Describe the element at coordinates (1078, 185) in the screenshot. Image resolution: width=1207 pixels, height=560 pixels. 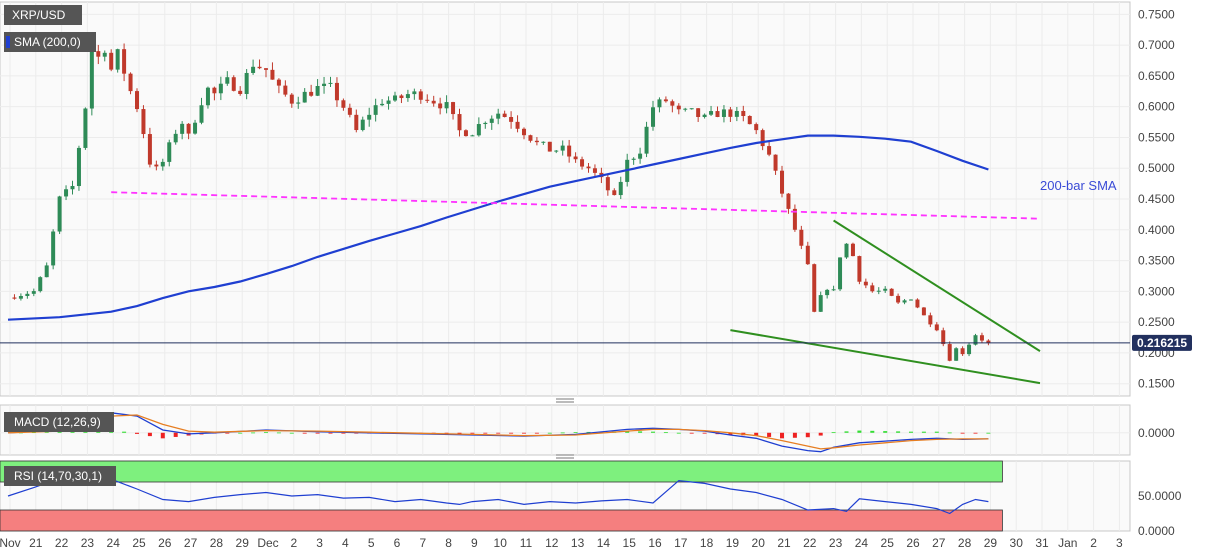
I see `sma-annotation-label: 200-bar SMA` at that location.